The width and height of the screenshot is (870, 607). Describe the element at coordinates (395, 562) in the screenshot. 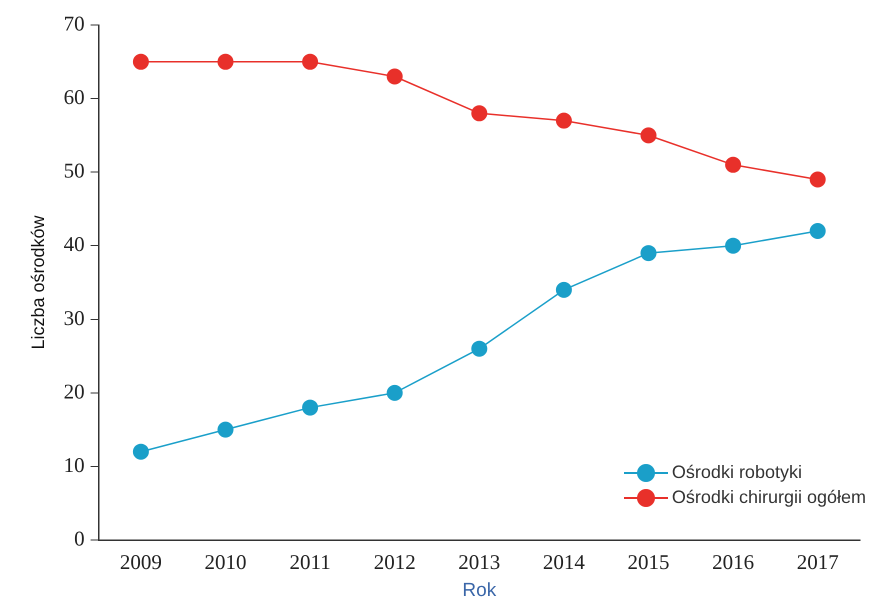

I see `x-tick-label: 2012` at that location.